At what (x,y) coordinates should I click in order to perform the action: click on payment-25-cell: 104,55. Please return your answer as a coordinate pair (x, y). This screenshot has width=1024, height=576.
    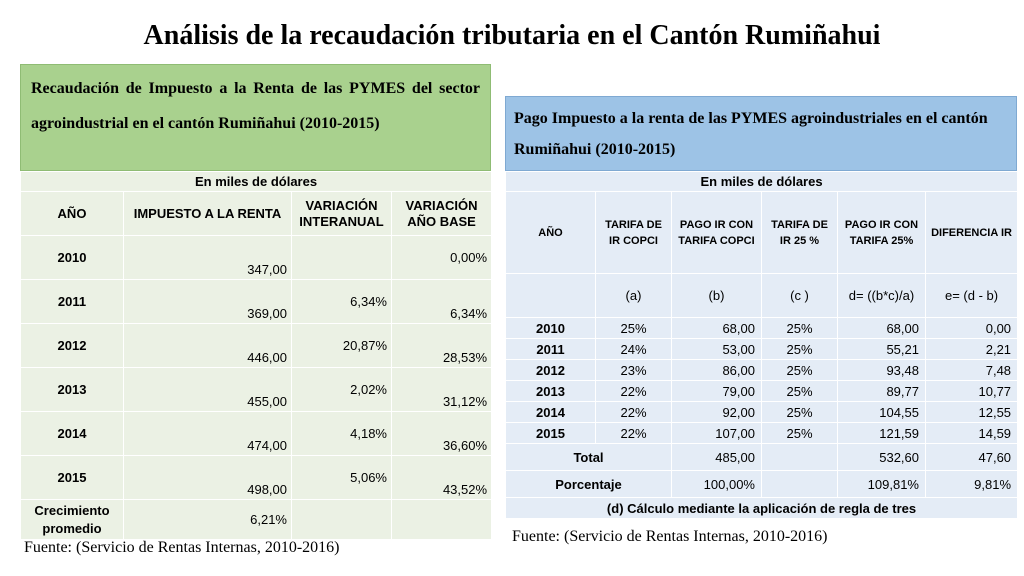
    Looking at the image, I should click on (881, 412).